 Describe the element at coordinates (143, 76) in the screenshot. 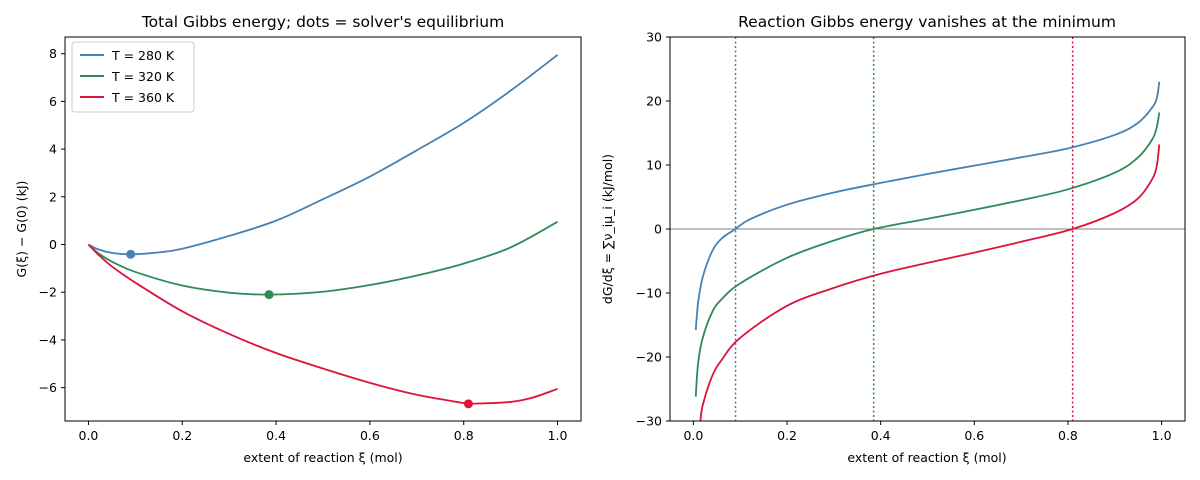

I see `legend-label-320: T = 320 K` at that location.